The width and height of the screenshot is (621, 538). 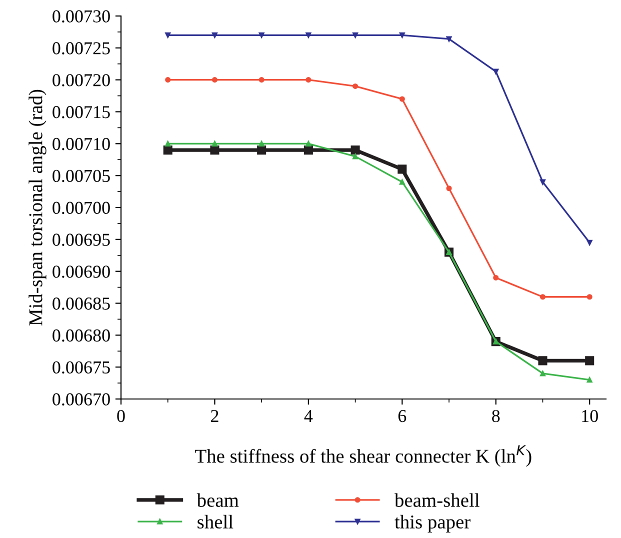 I want to click on y-tick-label: 0.00715, so click(x=81, y=112).